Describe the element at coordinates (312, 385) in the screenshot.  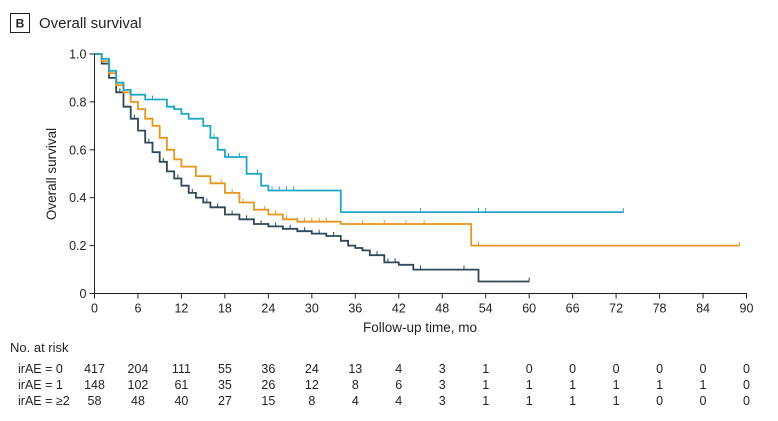
I see `risk-count: 12` at that location.